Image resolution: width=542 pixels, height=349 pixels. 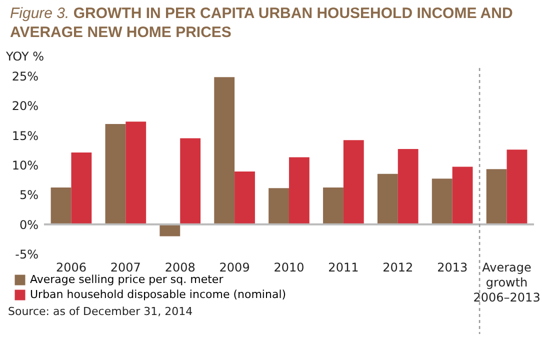 I want to click on x-tick-label: 2011, so click(x=343, y=267).